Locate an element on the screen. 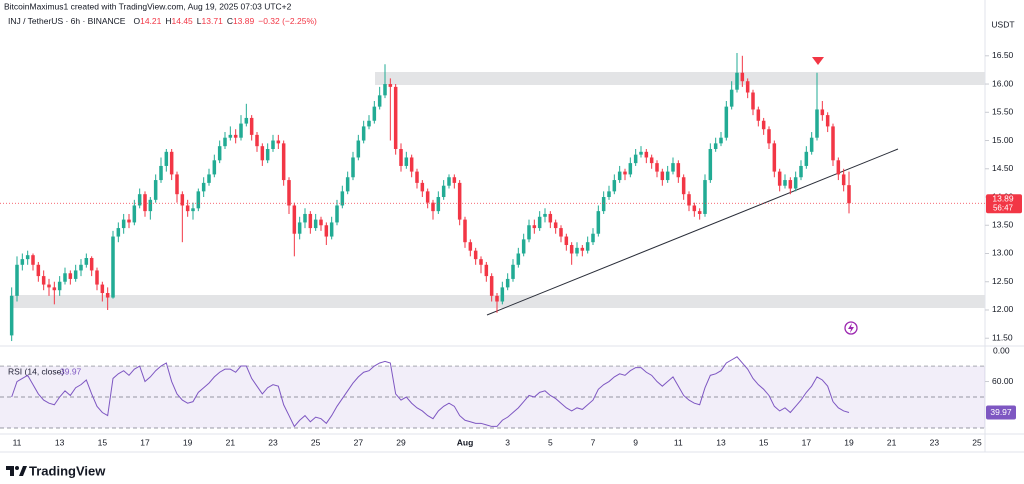 The height and width of the screenshot is (484, 1024). ohlc-label: H is located at coordinates (168, 21).